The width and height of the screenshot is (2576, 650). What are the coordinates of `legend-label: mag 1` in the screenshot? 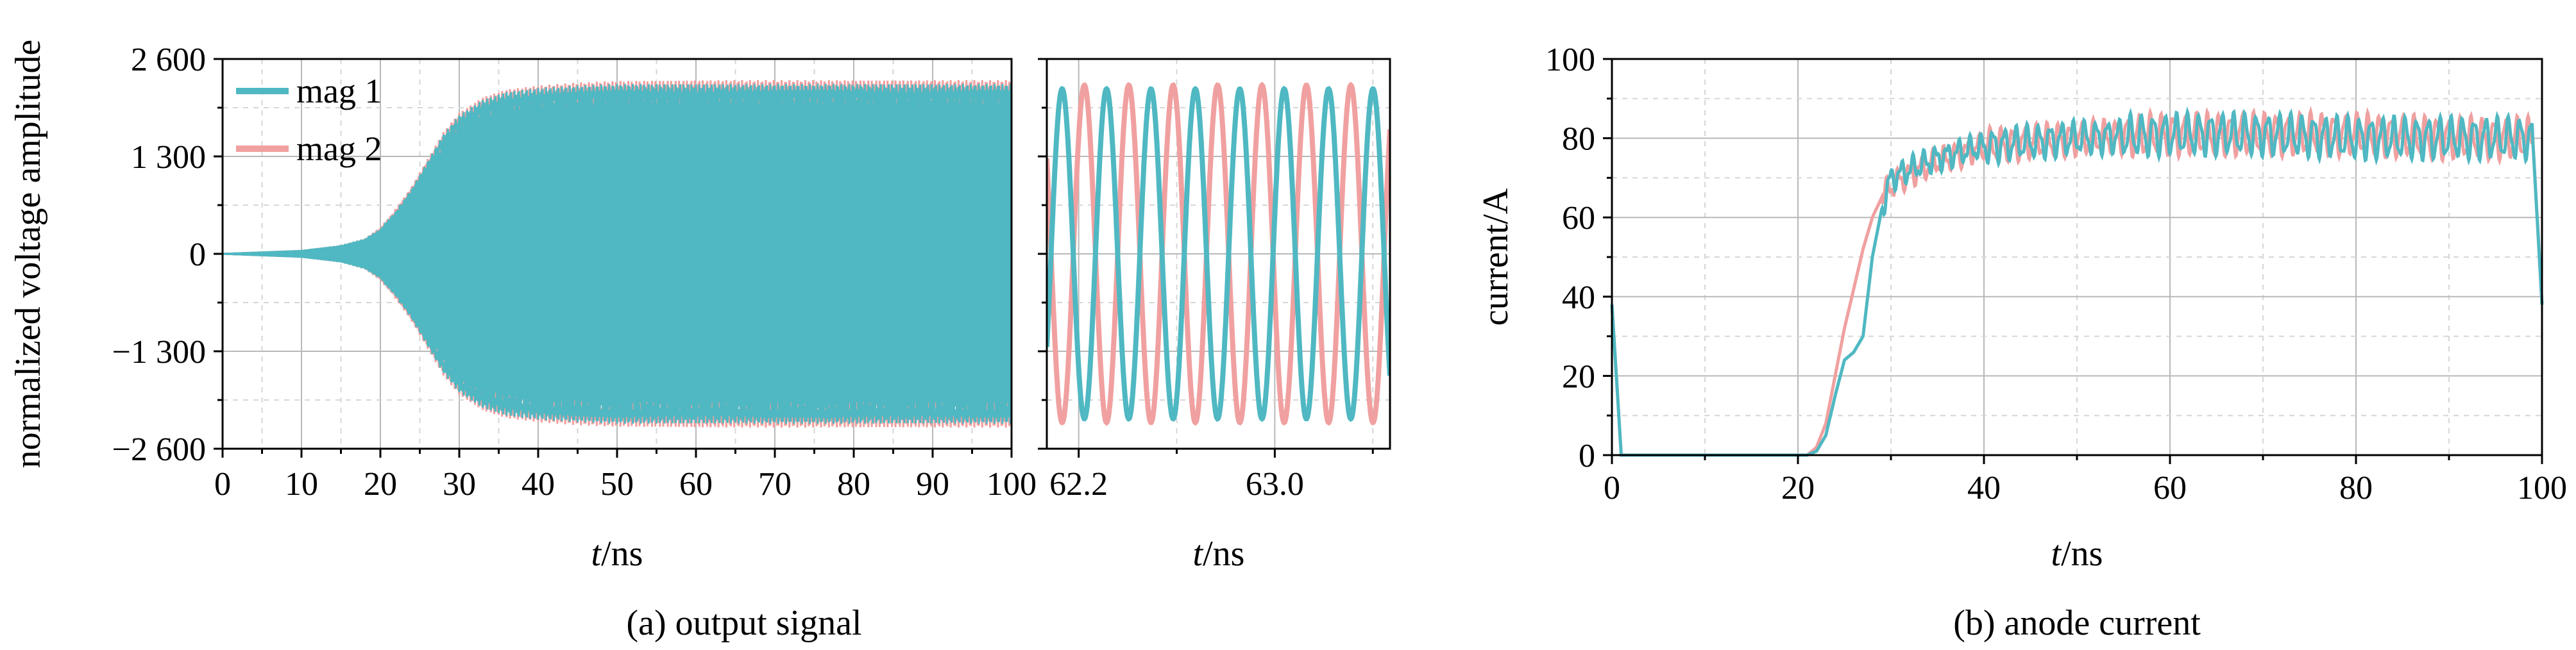 It's located at (339, 91).